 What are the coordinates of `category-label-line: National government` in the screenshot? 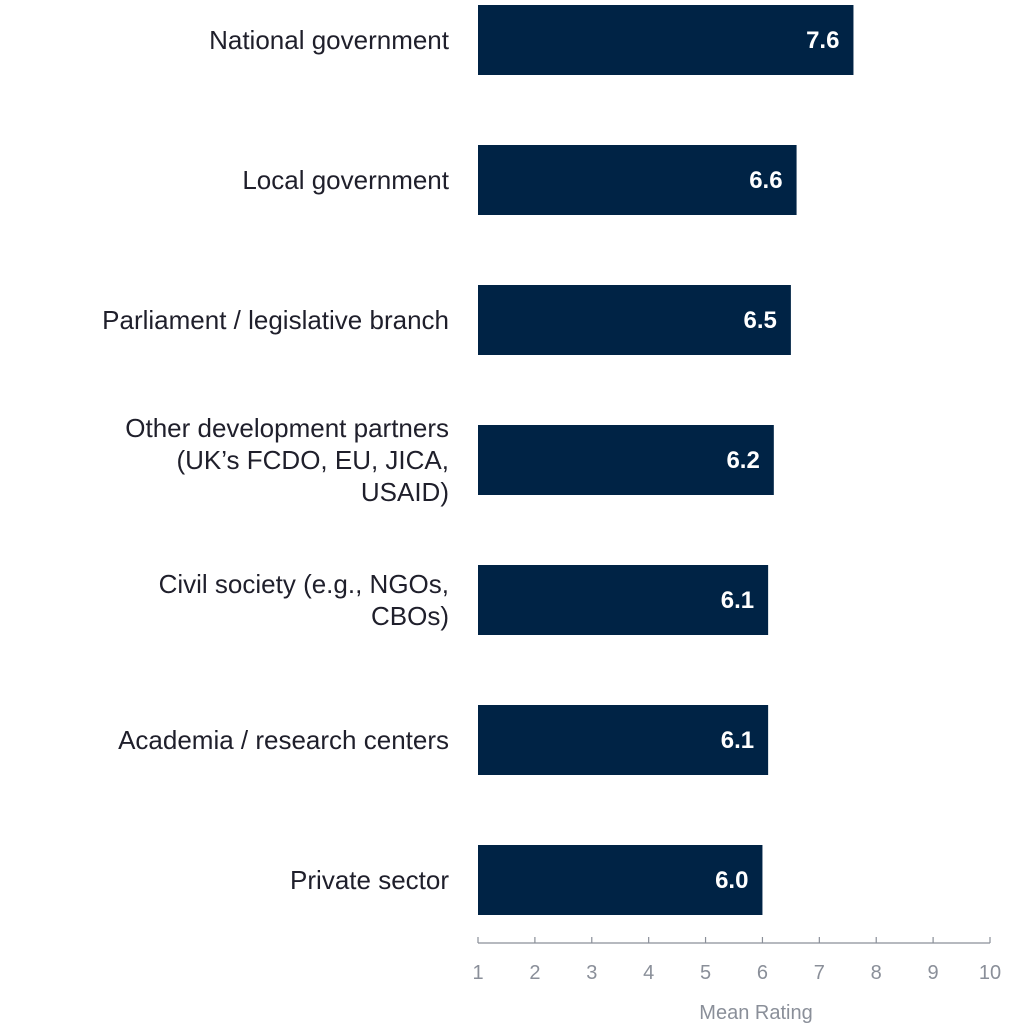 It's located at (329, 40).